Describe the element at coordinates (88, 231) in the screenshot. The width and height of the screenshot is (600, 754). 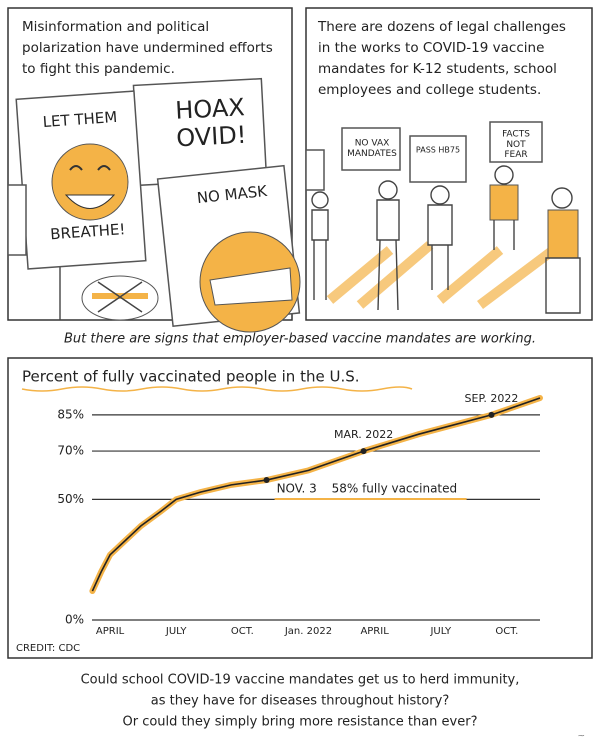
I see `sign-text: BREATHE!` at that location.